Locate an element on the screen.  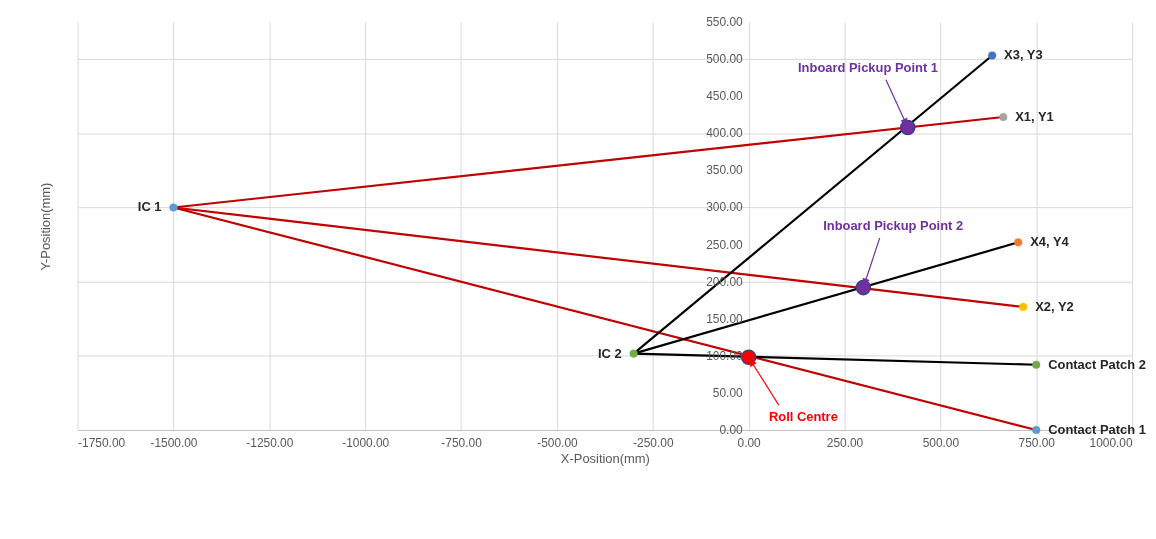
y-tick-label: 500.00 is located at coordinates (725, 59).